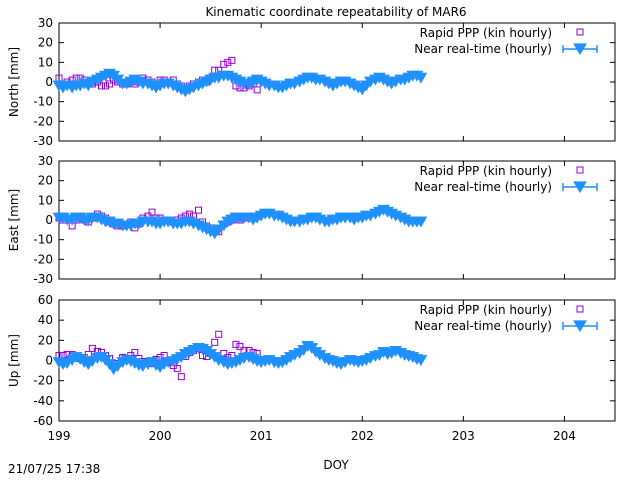 Image resolution: width=640 pixels, height=480 pixels. Describe the element at coordinates (336, 465) in the screenshot. I see `x-axis-label: DOY` at that location.